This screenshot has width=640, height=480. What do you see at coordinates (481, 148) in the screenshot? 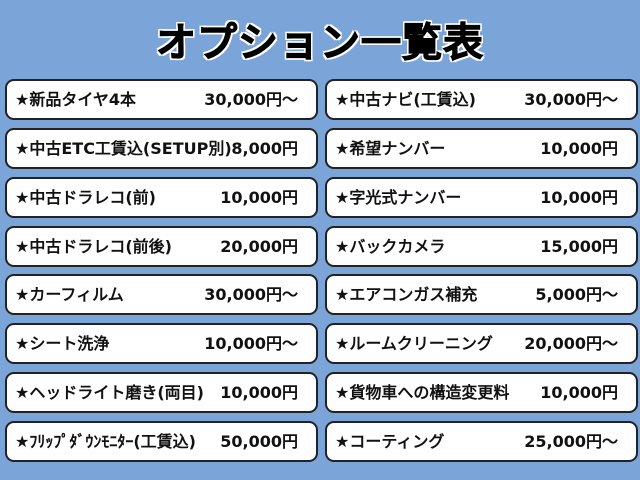
I see `option-item: ★希望ナンバー 10,000円` at bounding box center [481, 148].